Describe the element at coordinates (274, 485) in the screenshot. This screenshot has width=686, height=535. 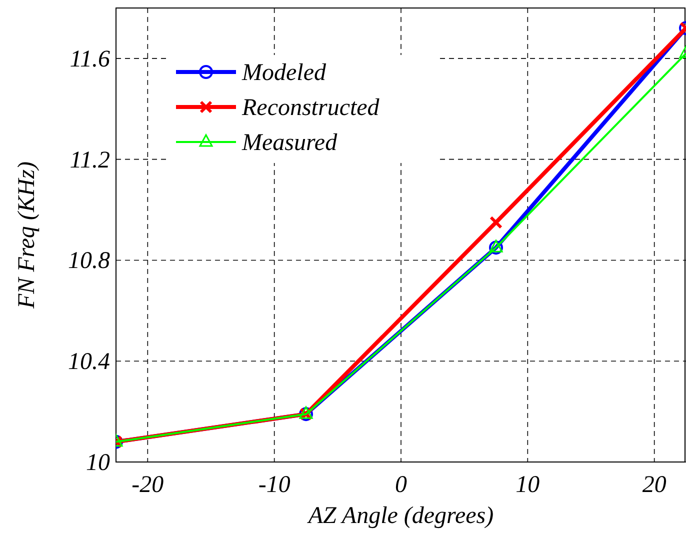
I see `x-tick-label: -10` at that location.